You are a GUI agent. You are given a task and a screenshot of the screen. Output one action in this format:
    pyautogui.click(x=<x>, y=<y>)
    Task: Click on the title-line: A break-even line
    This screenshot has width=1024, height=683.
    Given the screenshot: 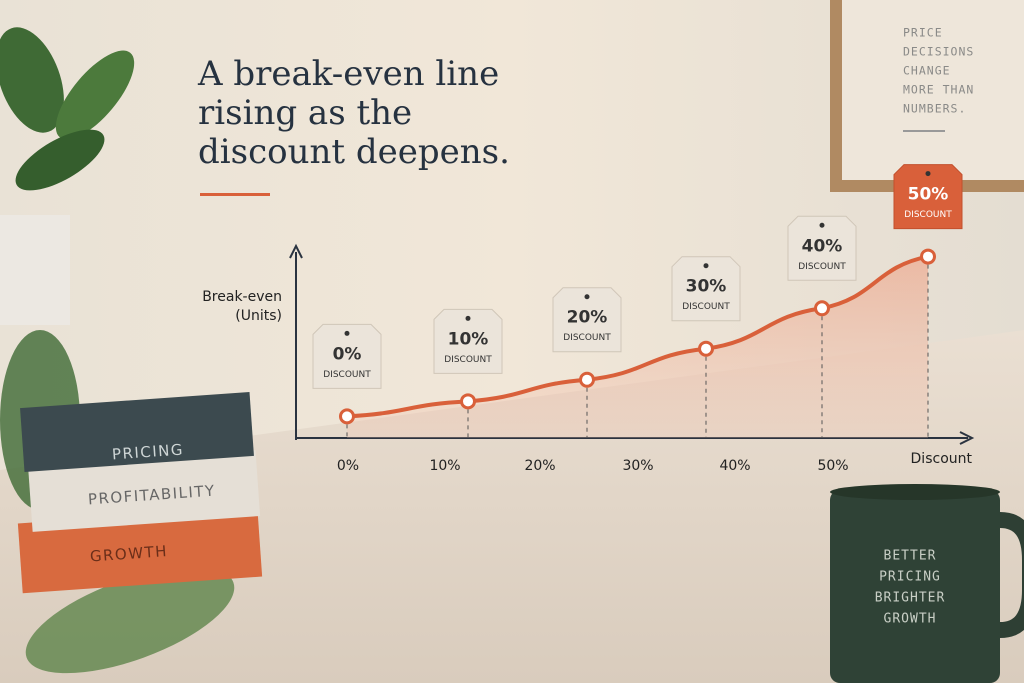 What is the action you would take?
    pyautogui.click(x=348, y=74)
    